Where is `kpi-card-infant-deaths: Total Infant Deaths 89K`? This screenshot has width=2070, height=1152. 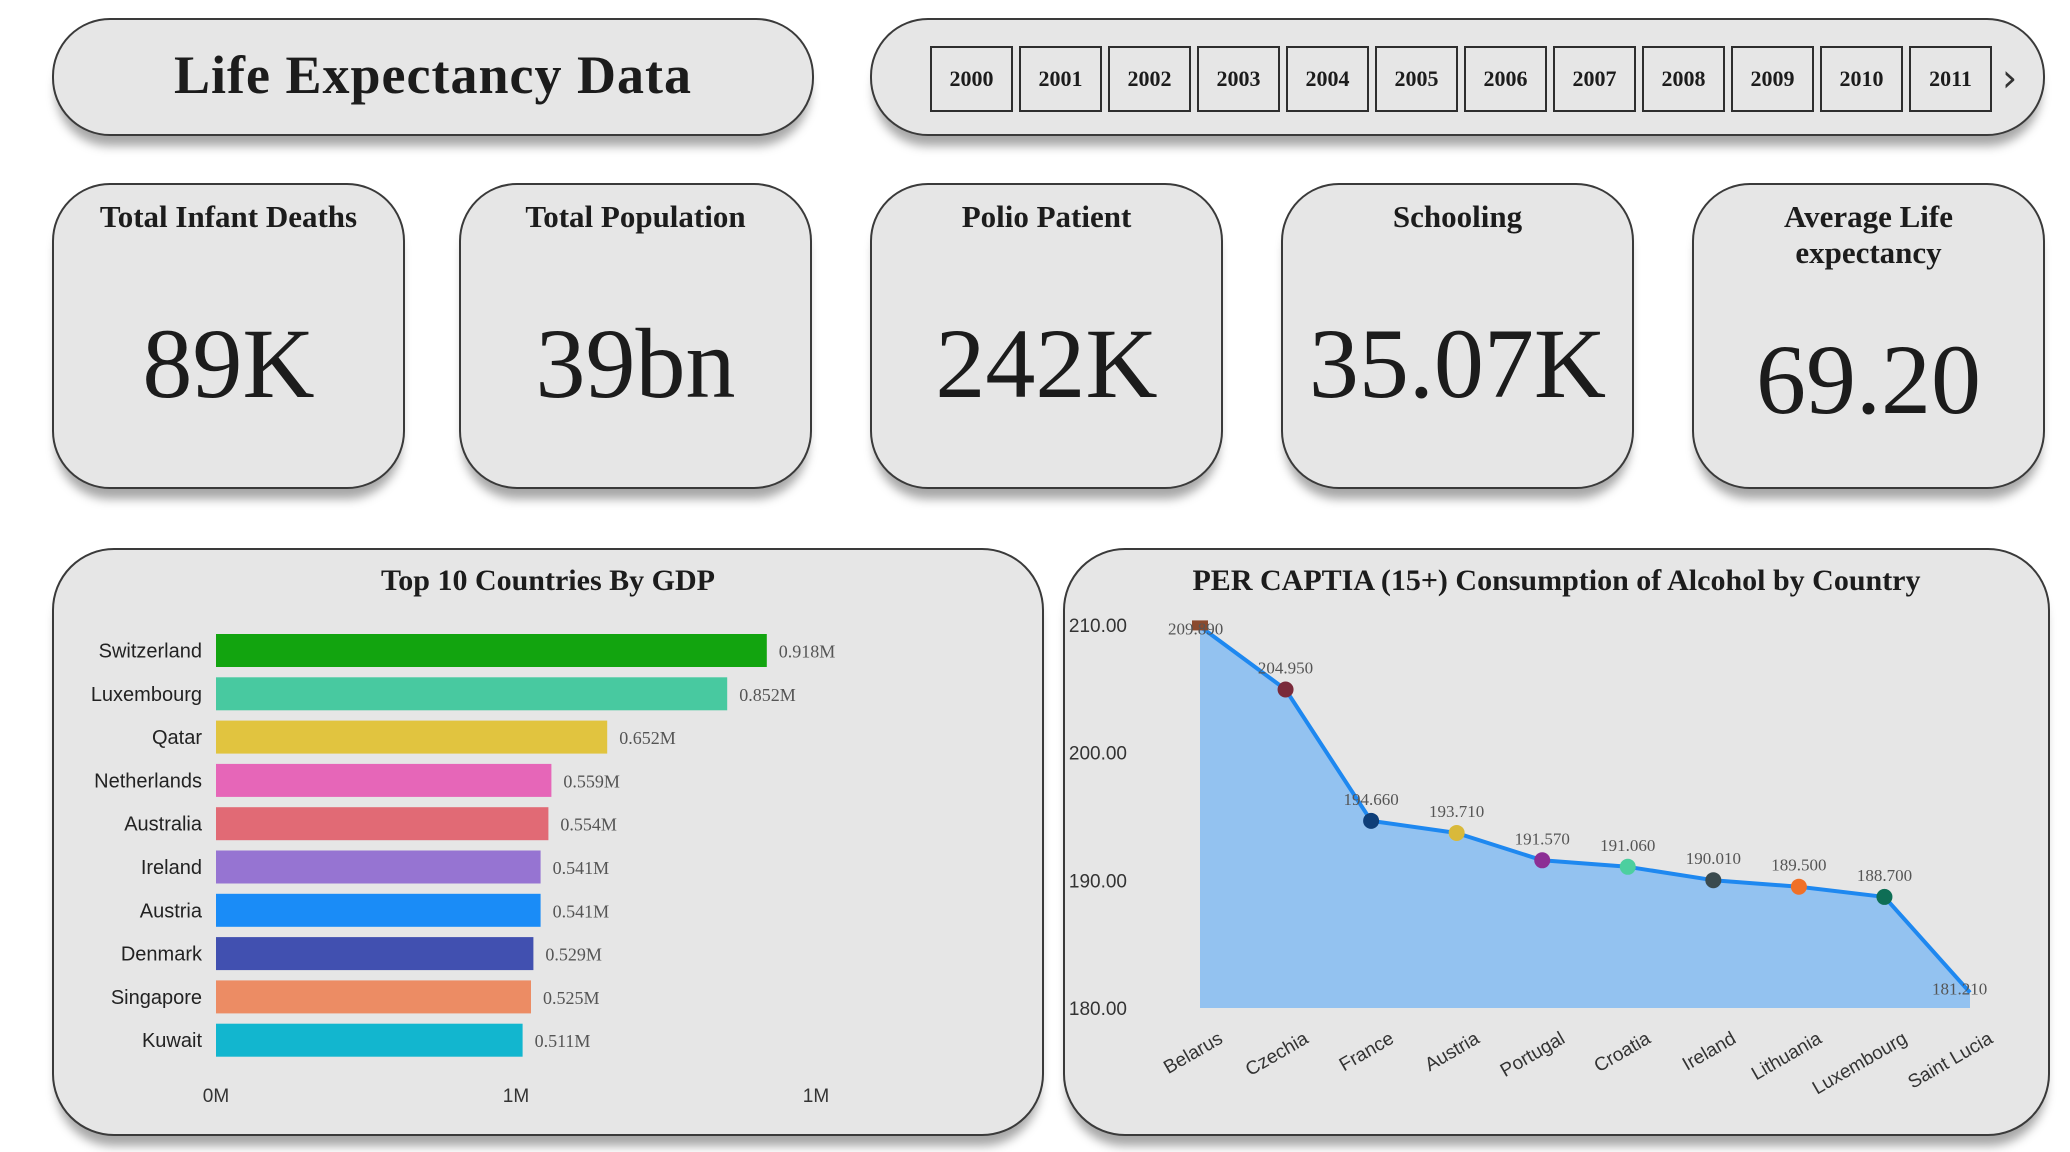 kpi-card-infant-deaths: Total Infant Deaths 89K is located at coordinates (228, 336).